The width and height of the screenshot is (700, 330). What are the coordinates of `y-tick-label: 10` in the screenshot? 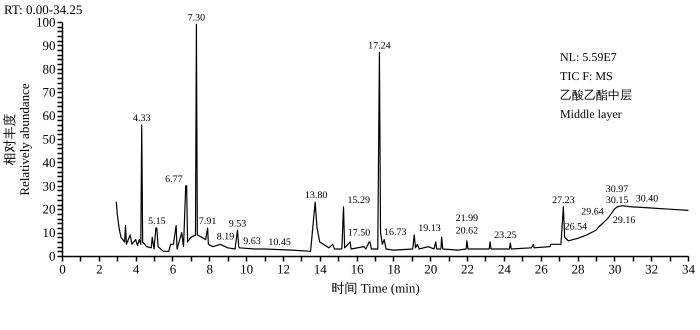 It's located at (49, 232).